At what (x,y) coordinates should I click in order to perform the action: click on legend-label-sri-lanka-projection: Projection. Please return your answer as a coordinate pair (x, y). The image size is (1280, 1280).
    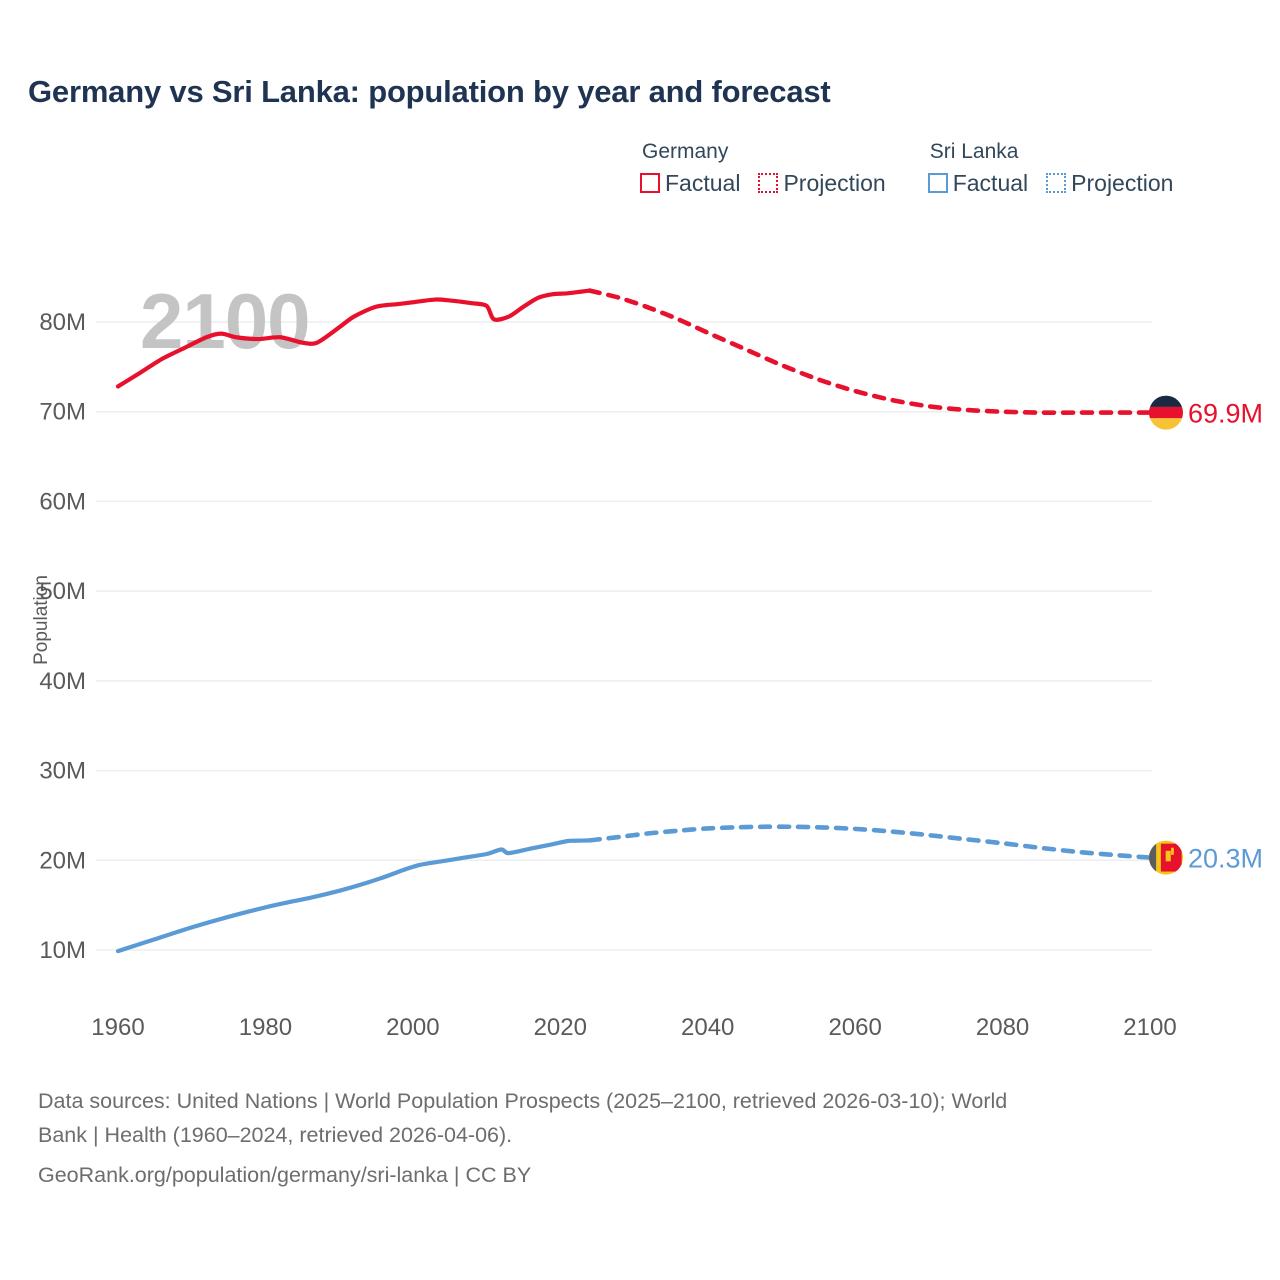
    Looking at the image, I should click on (1122, 183).